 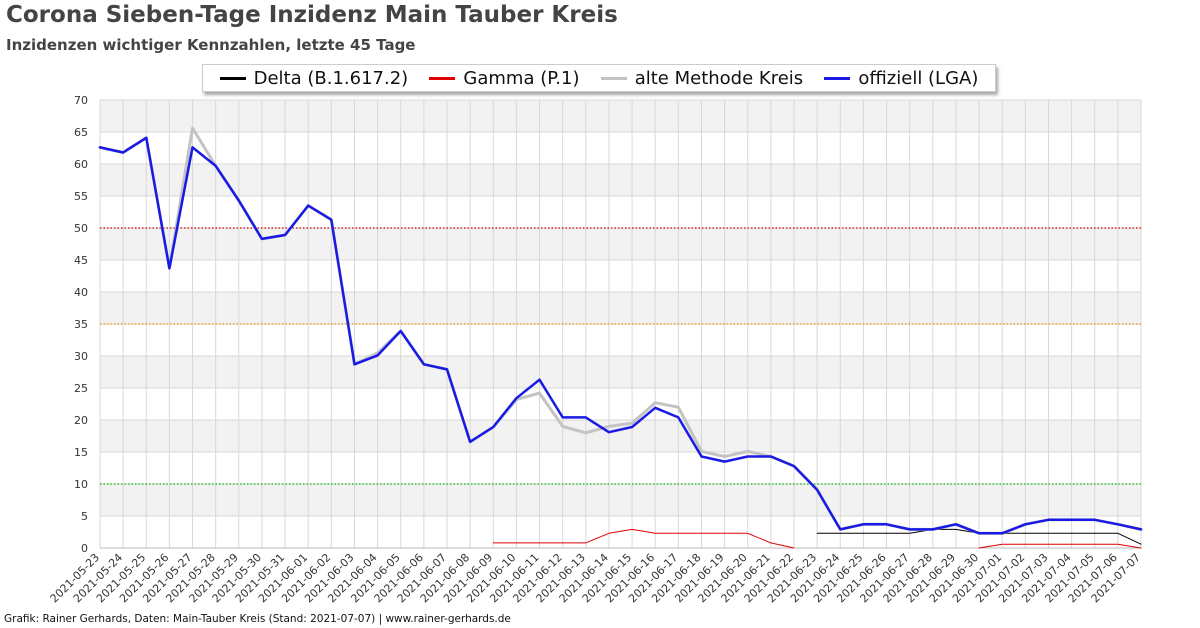 I want to click on legend-label: Gamma (P.1), so click(x=521, y=78).